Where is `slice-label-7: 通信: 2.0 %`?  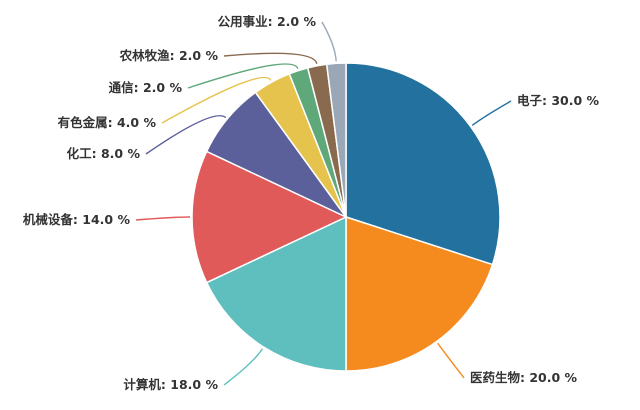 slice-label-7: 通信: 2.0 % is located at coordinates (146, 87).